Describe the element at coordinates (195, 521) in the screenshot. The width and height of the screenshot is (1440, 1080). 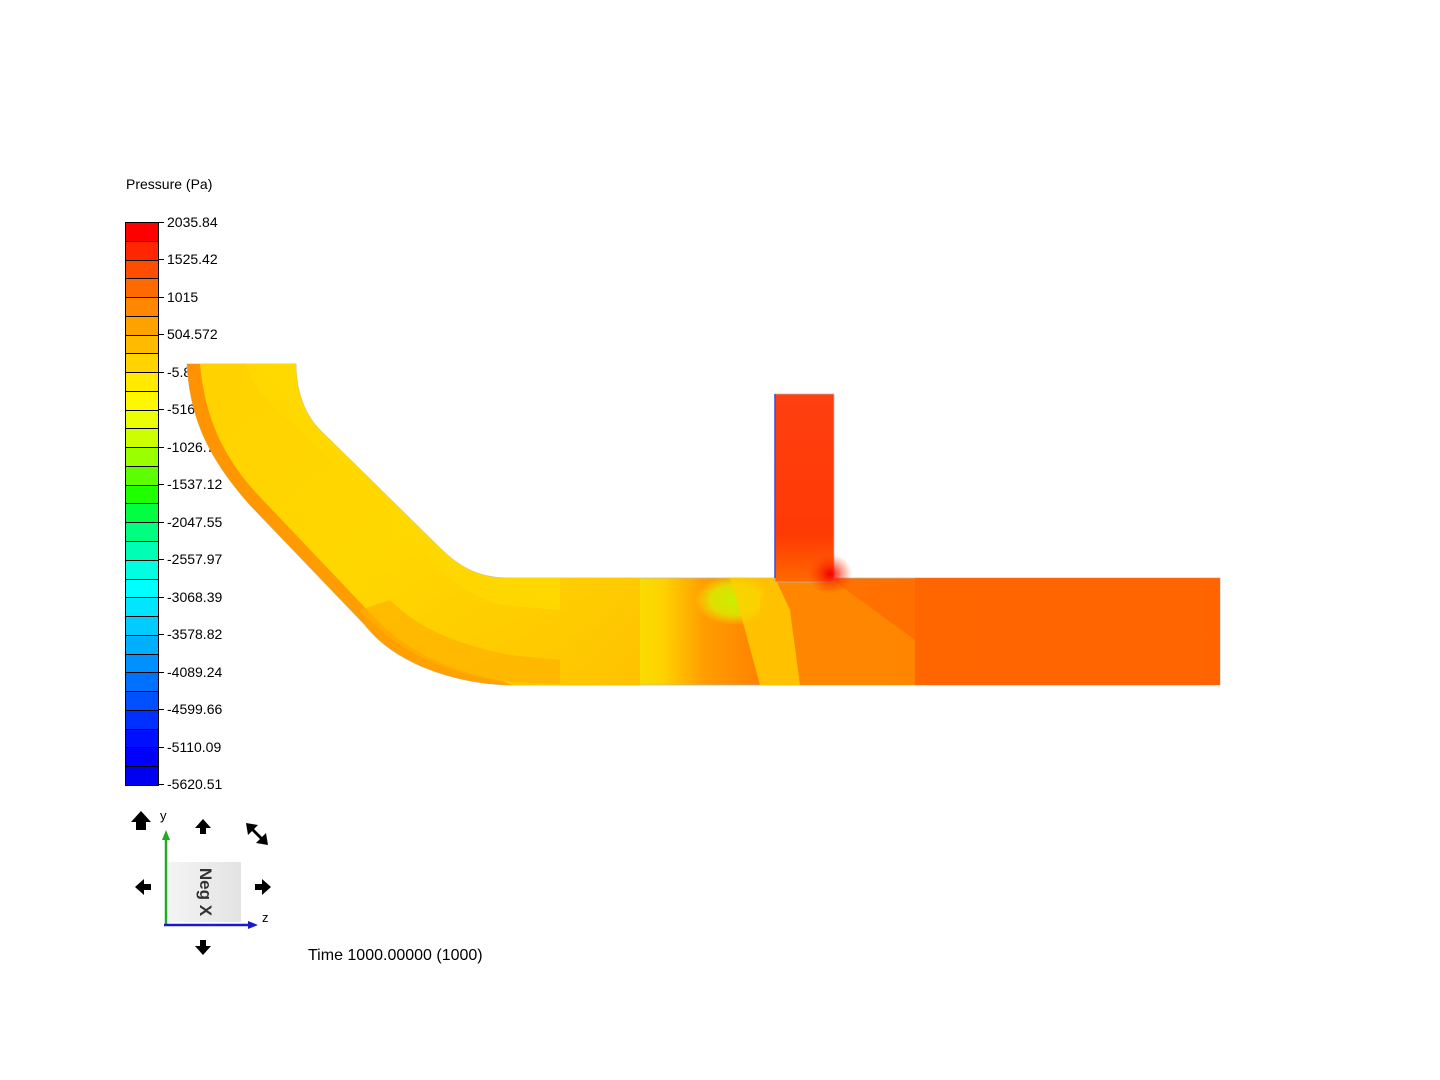
I see `colorbar-tick-label: -2047.55` at that location.